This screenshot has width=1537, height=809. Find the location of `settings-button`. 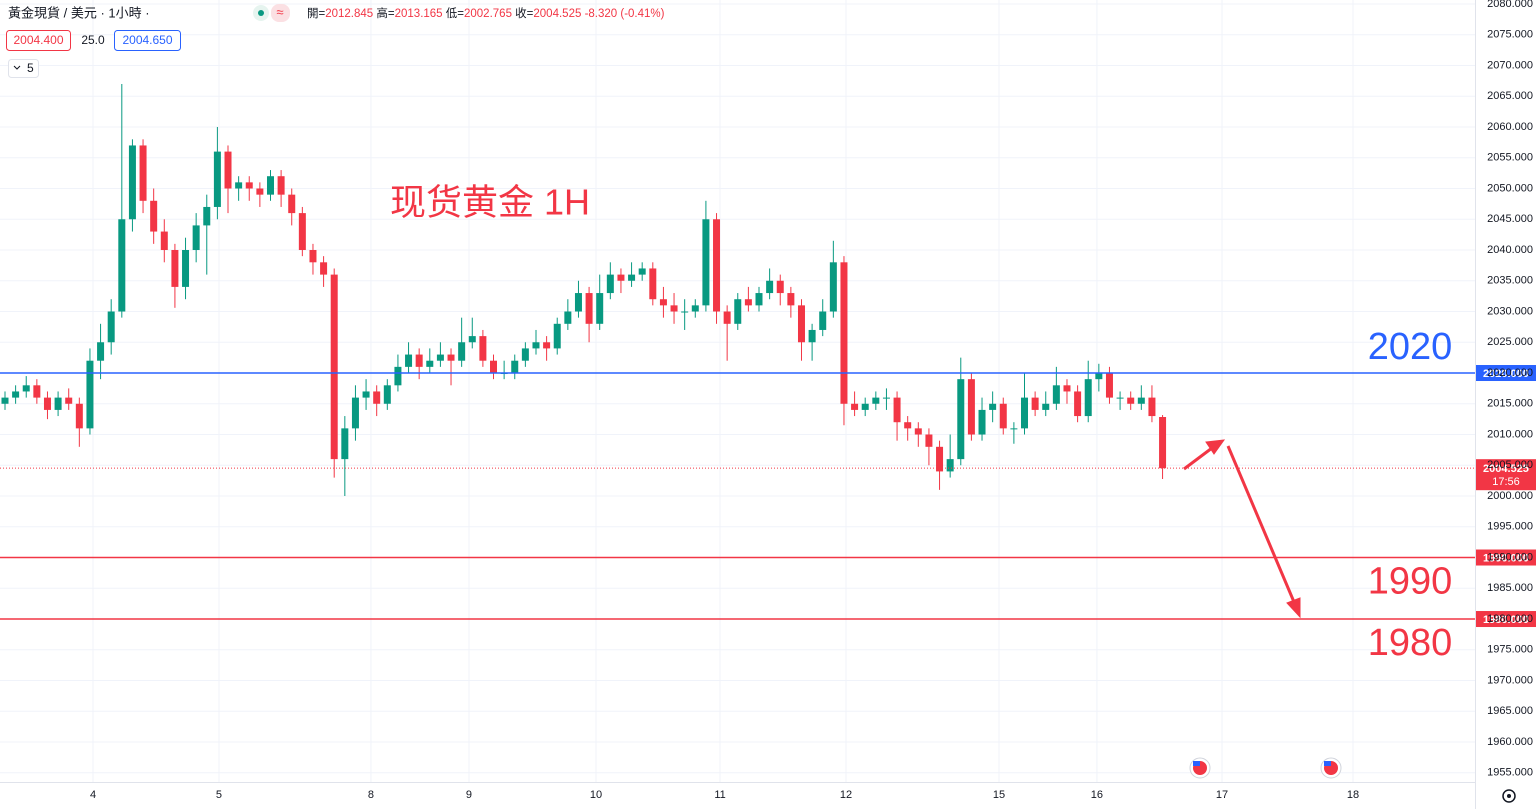

settings-button is located at coordinates (1509, 796).